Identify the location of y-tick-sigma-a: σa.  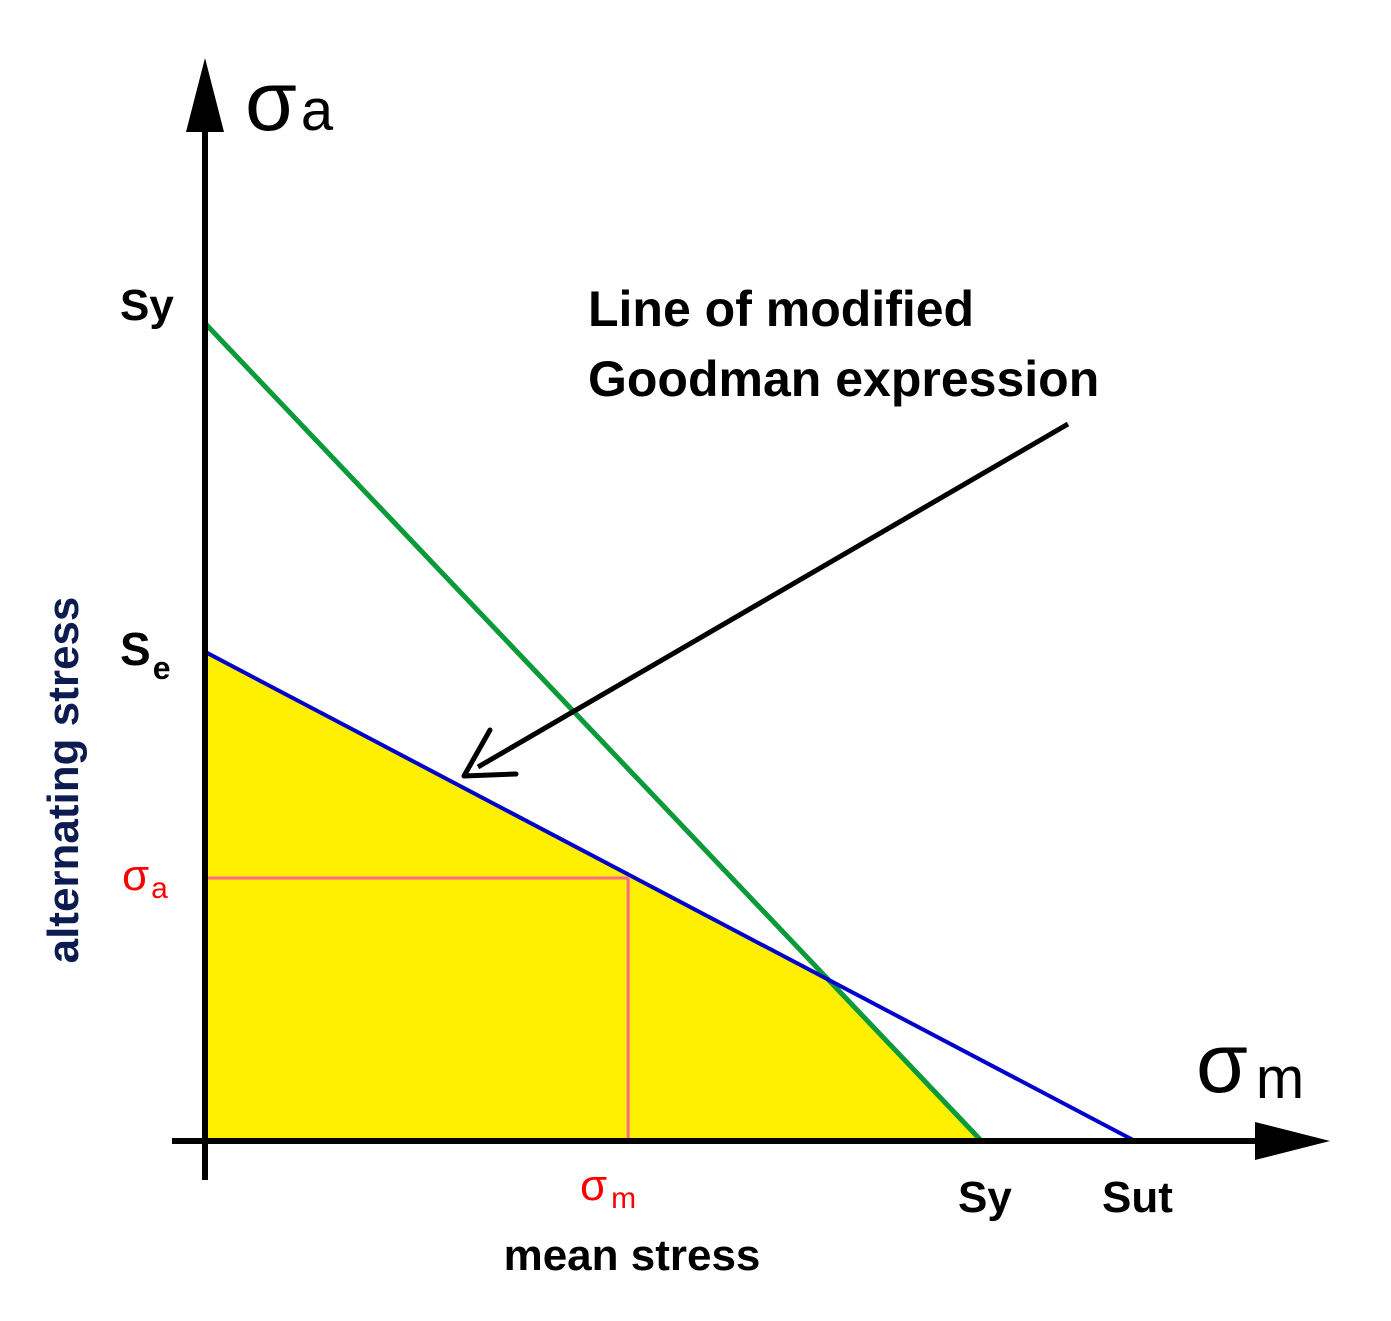
(145, 878).